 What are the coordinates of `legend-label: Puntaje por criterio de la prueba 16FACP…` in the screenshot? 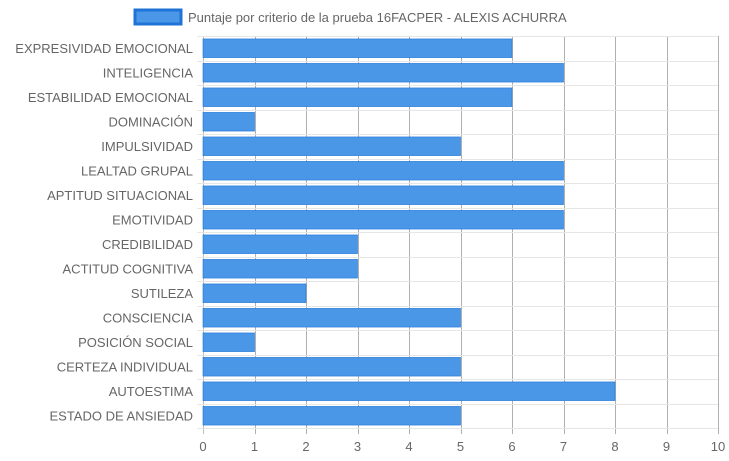 It's located at (377, 17).